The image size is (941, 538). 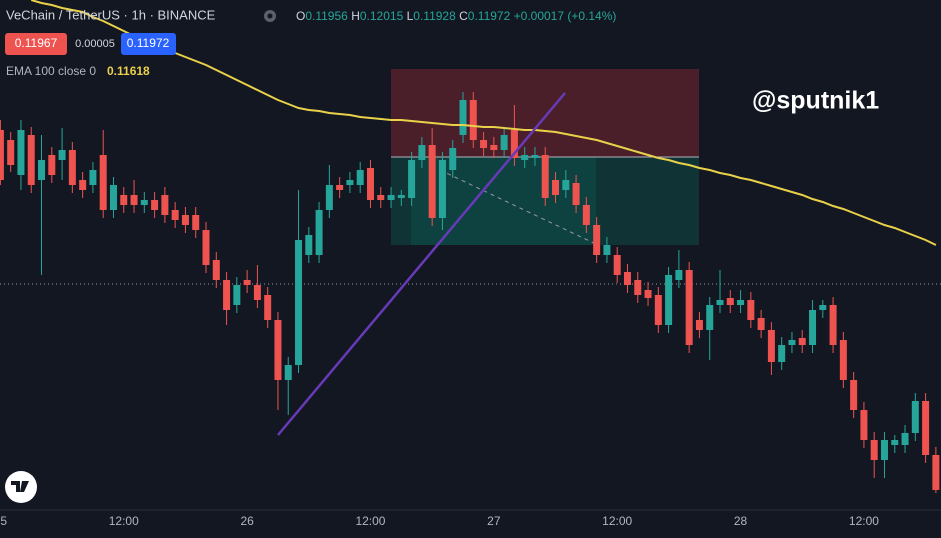 What do you see at coordinates (247, 521) in the screenshot?
I see `x-tick-label: 26` at bounding box center [247, 521].